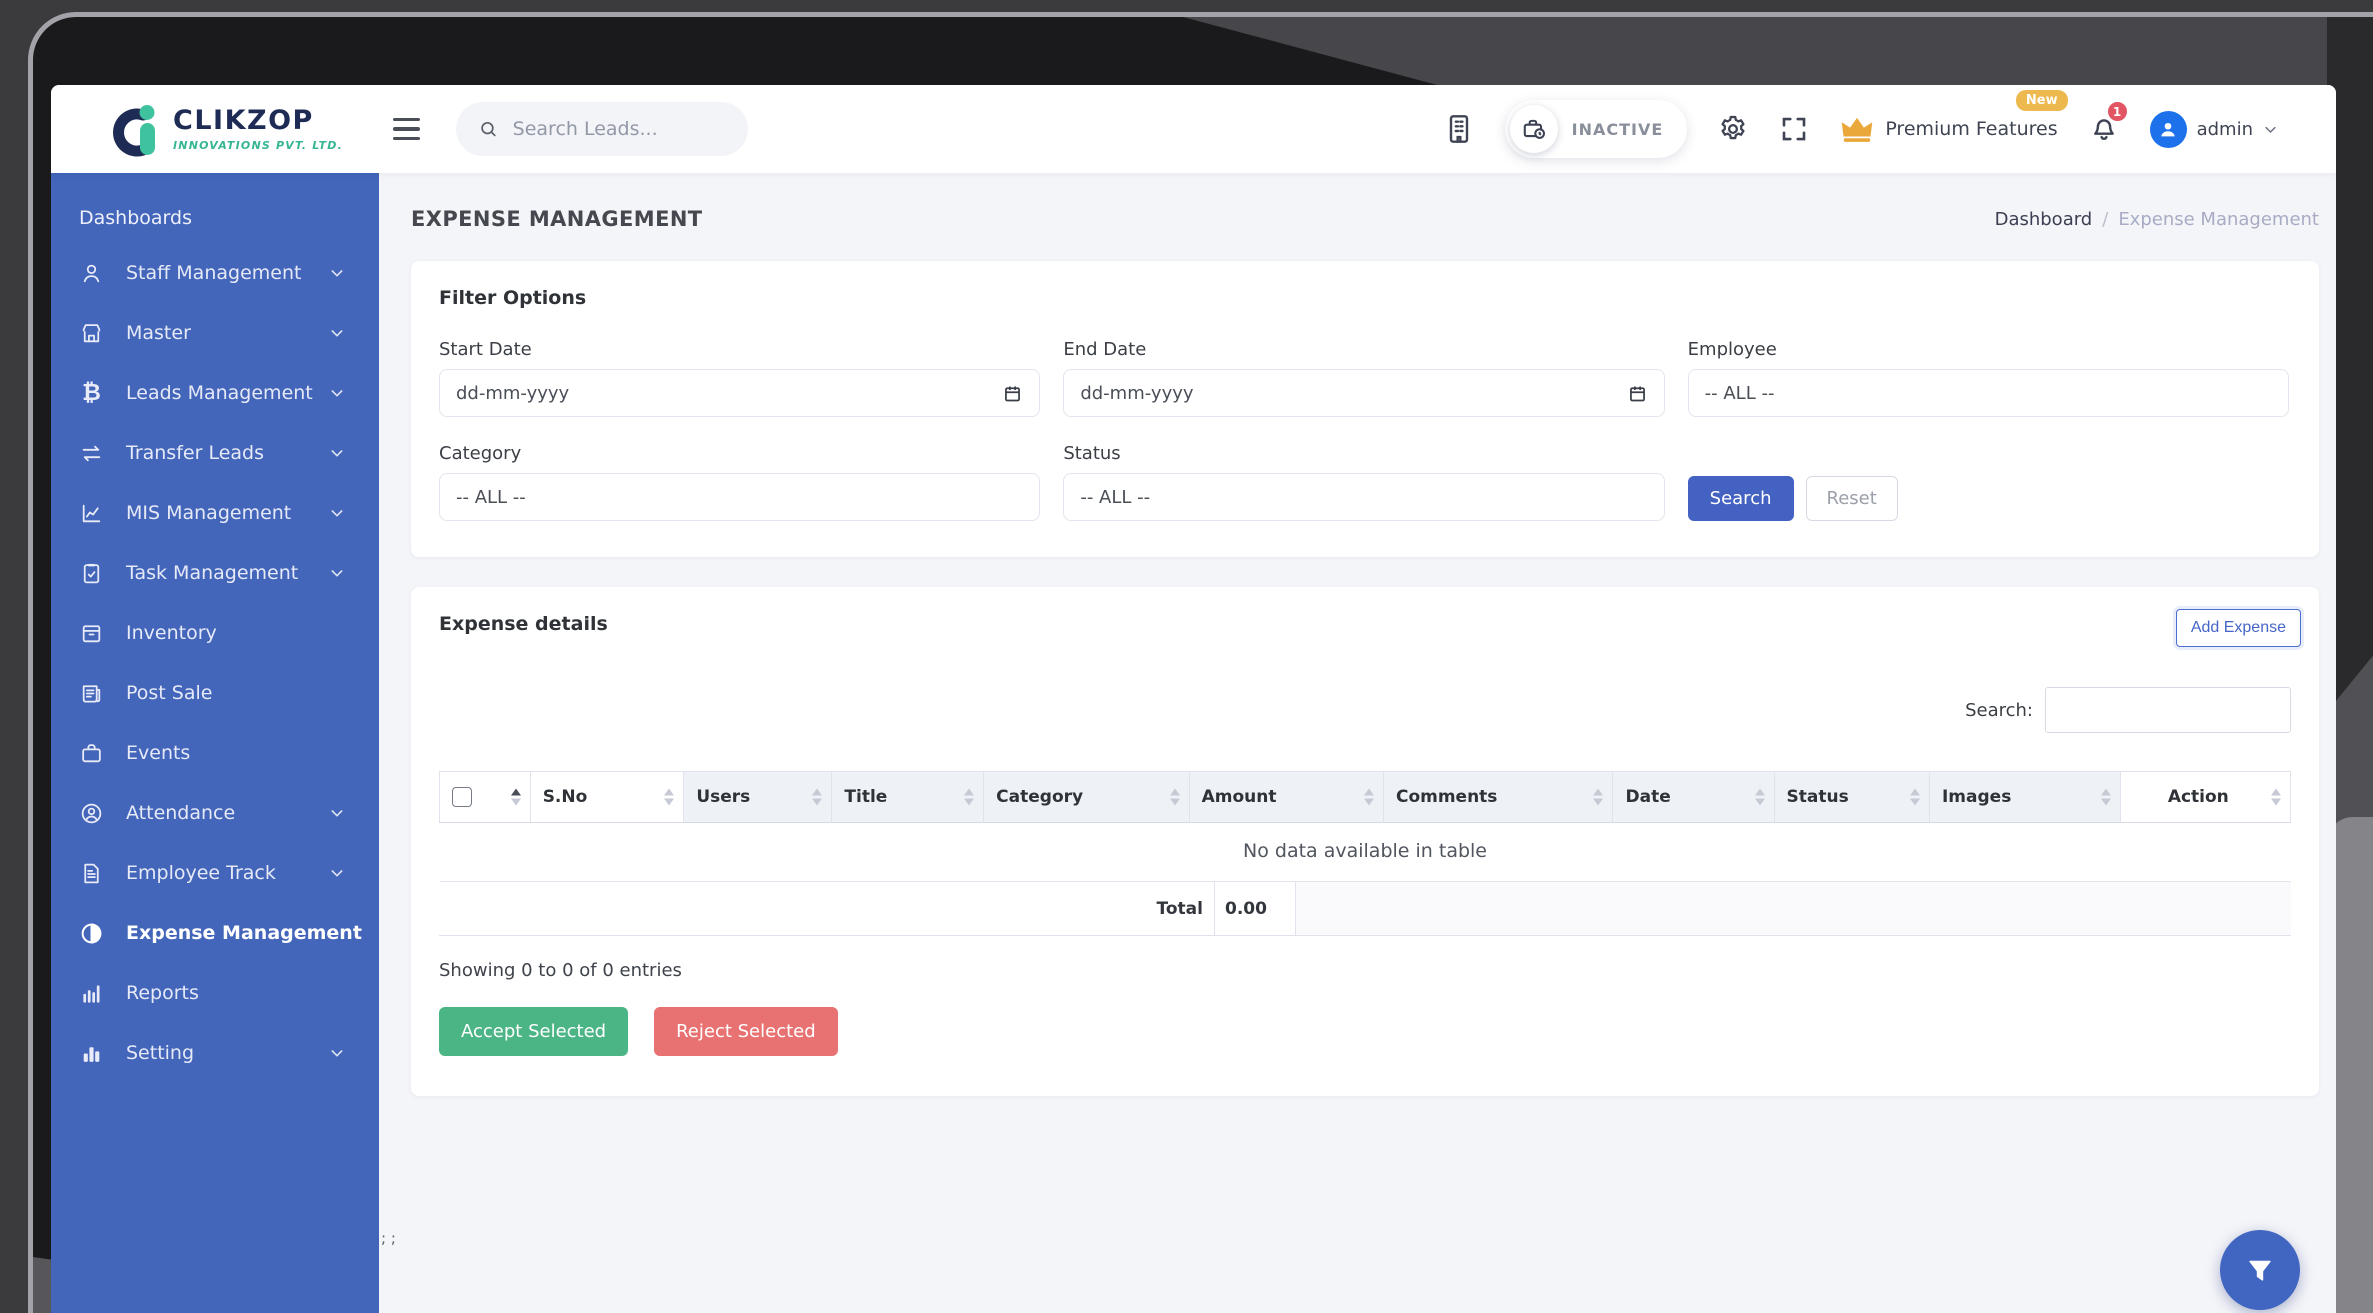 The height and width of the screenshot is (1313, 2373). What do you see at coordinates (1459, 129) in the screenshot?
I see `company-building-icon` at bounding box center [1459, 129].